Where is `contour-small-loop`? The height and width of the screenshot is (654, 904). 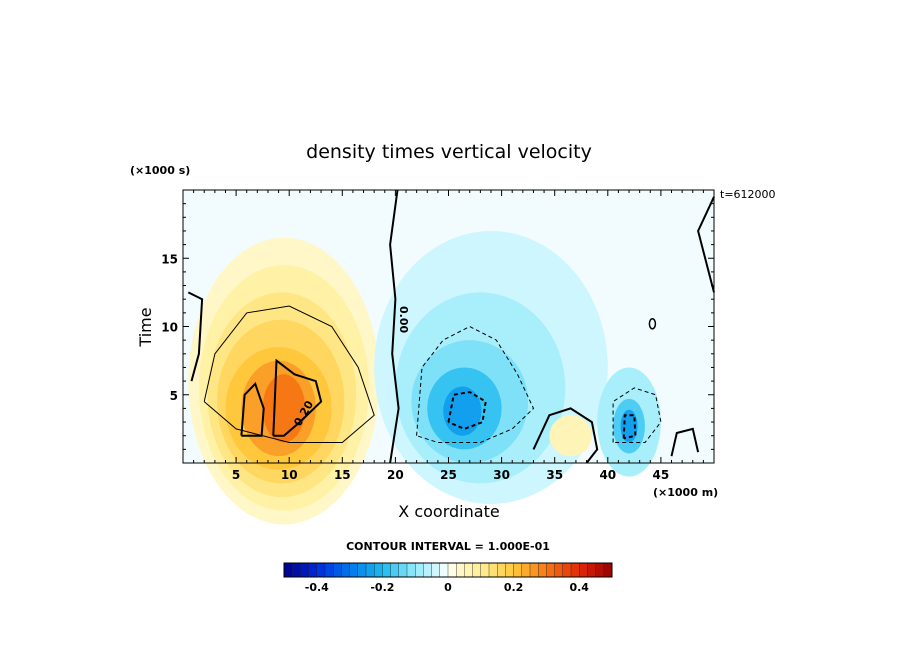
contour-small-loop is located at coordinates (652, 324).